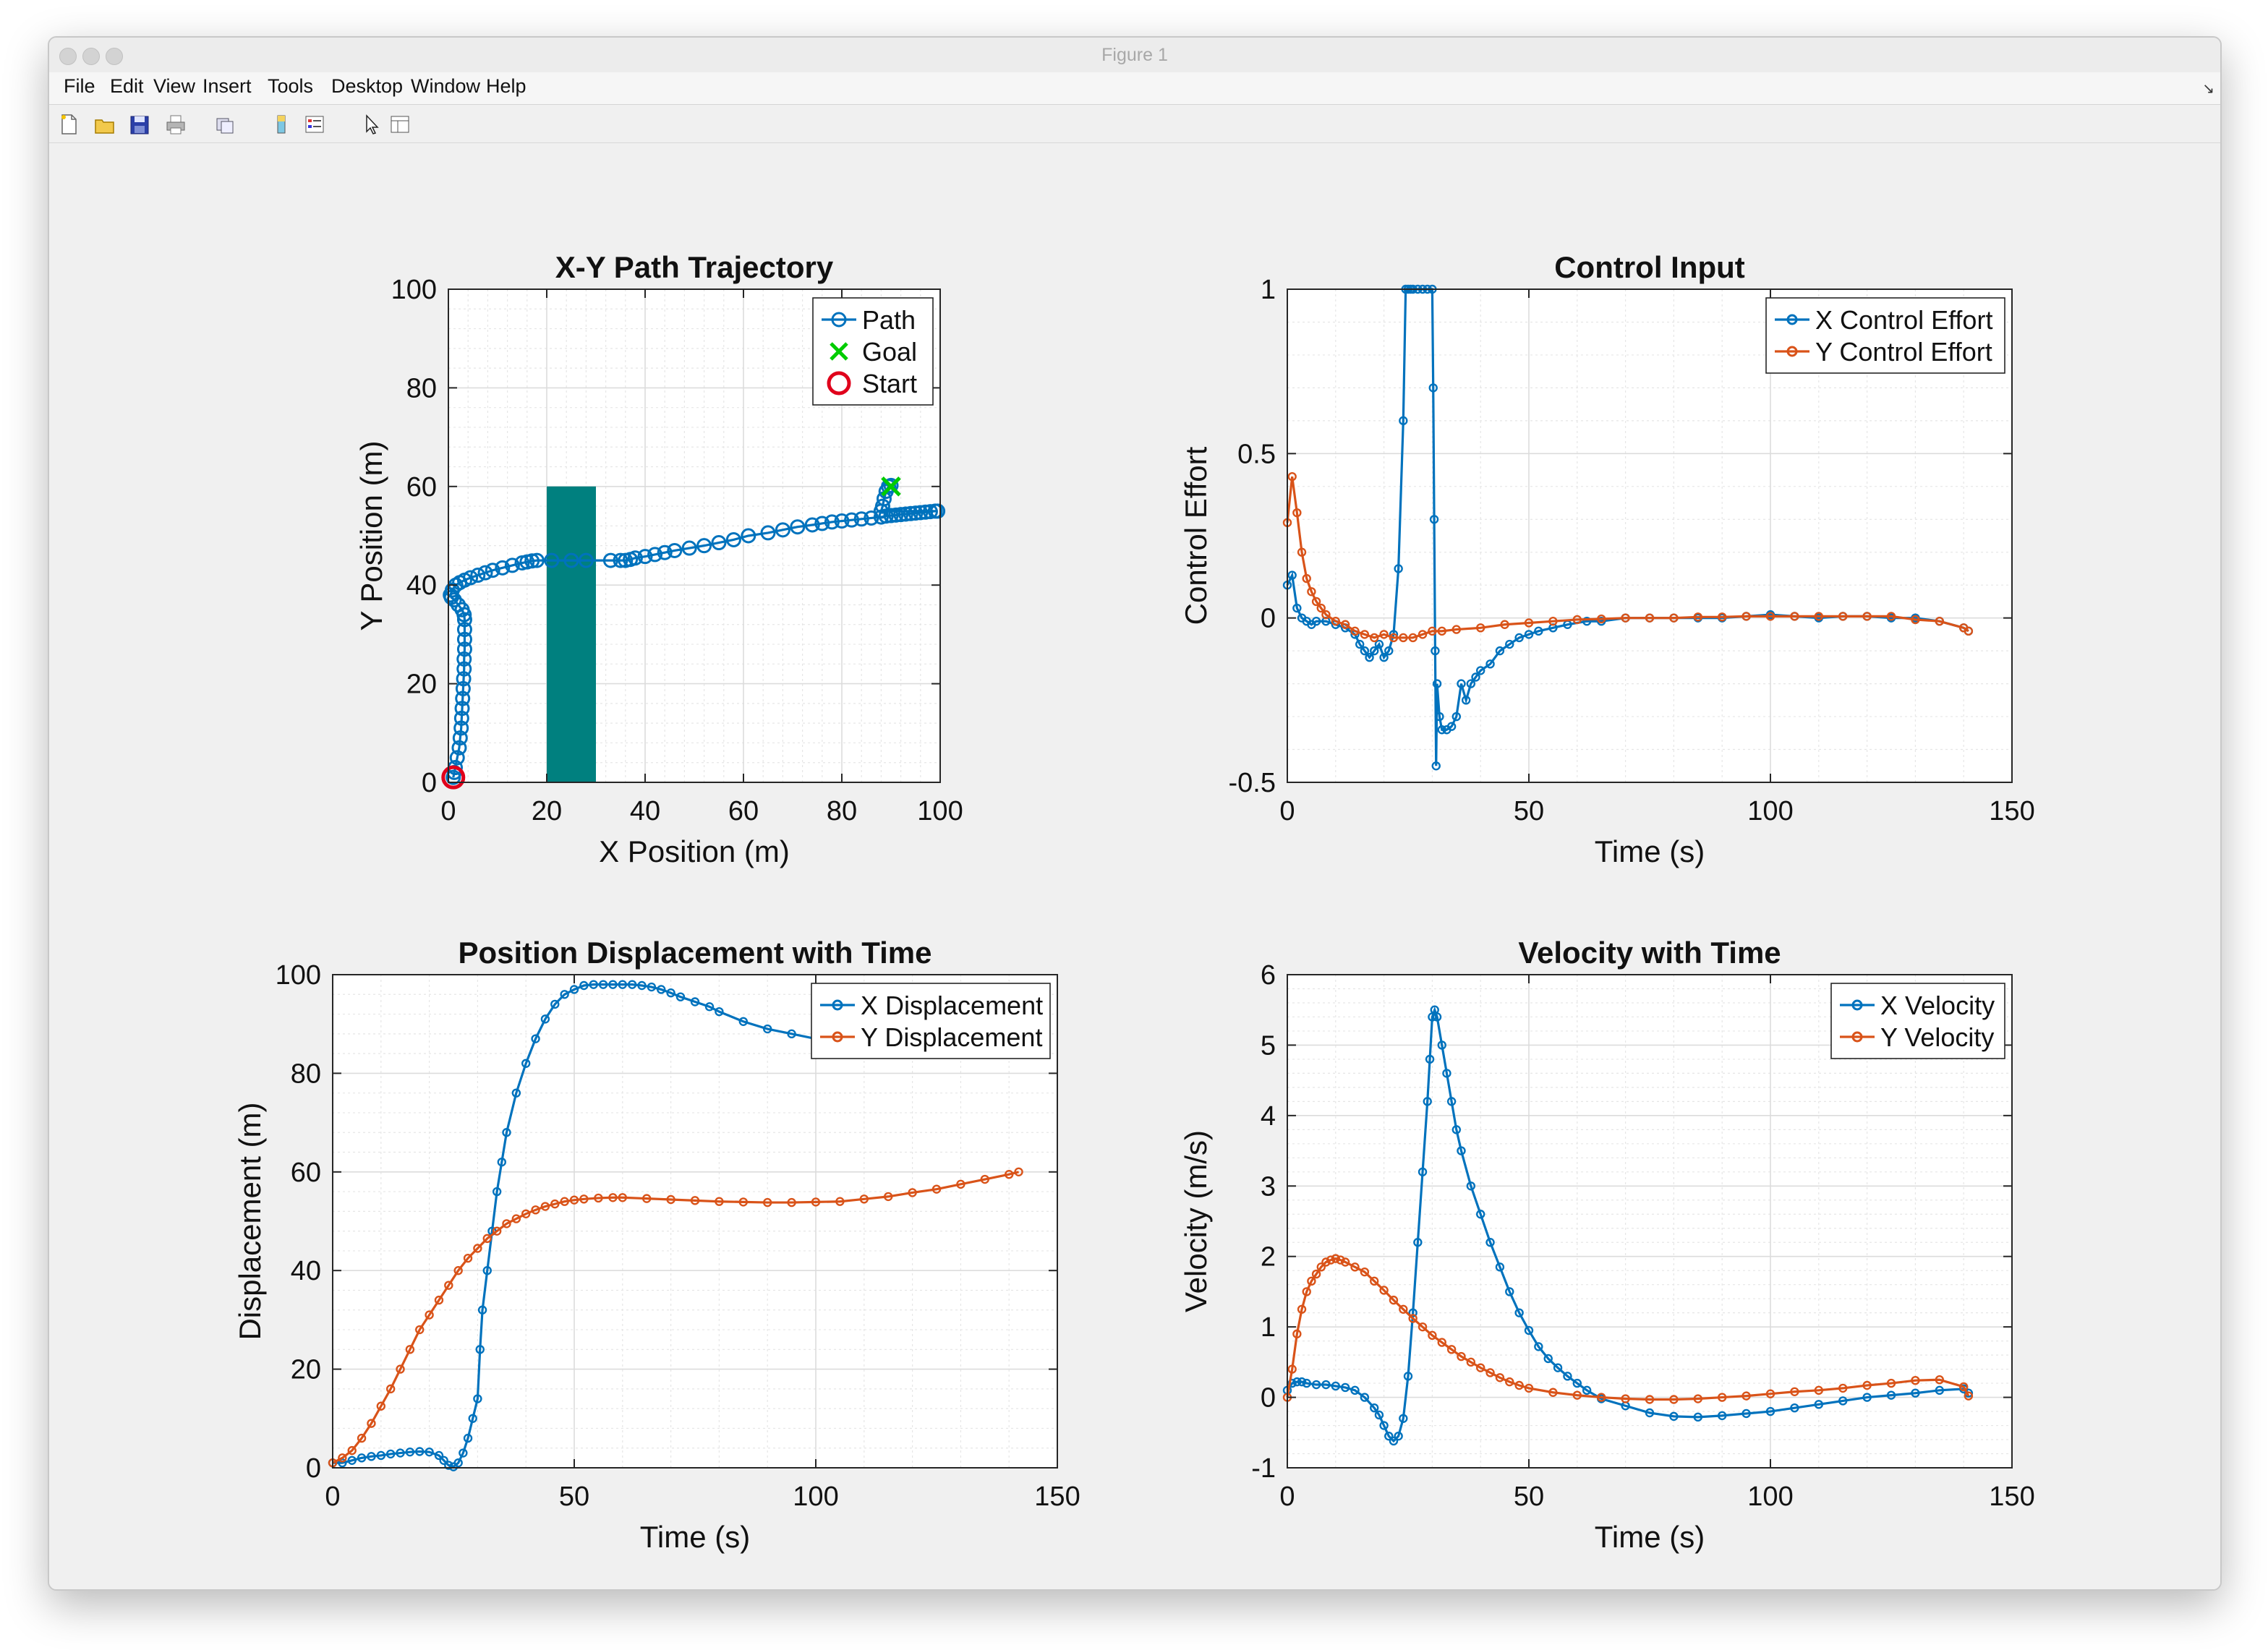  Describe the element at coordinates (506, 86) in the screenshot. I see `menu-help: Help` at that location.